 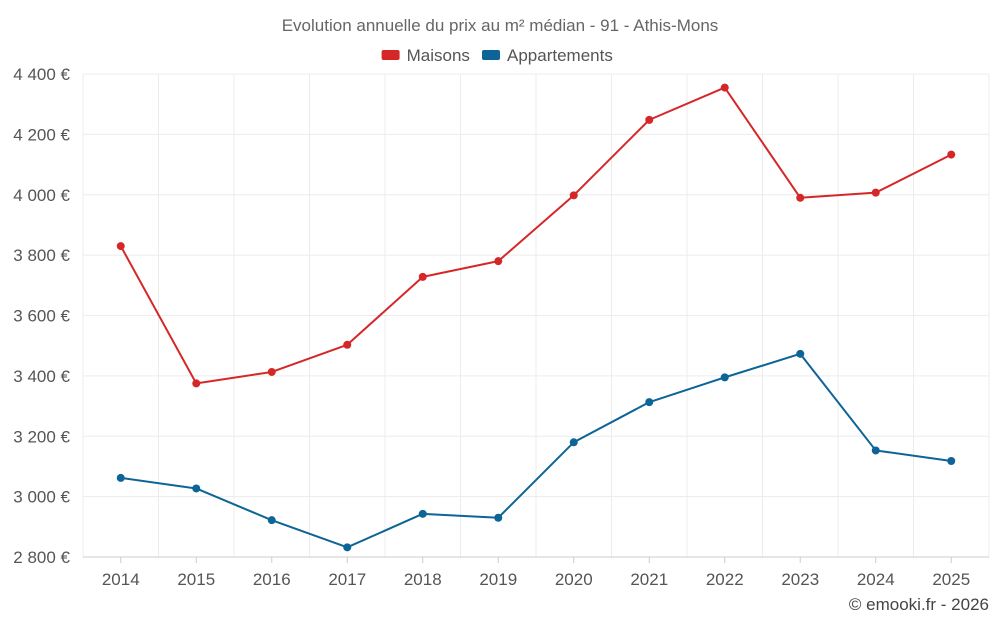 I want to click on x-tick-label: 2016, so click(x=272, y=579).